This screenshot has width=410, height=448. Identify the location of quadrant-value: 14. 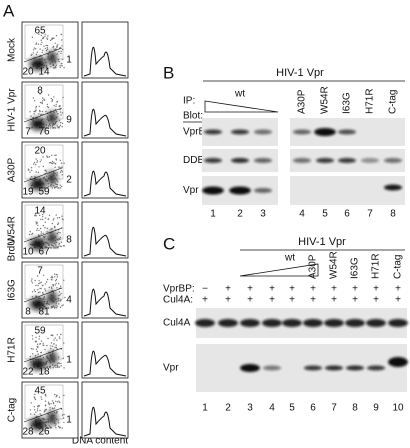
(44, 72).